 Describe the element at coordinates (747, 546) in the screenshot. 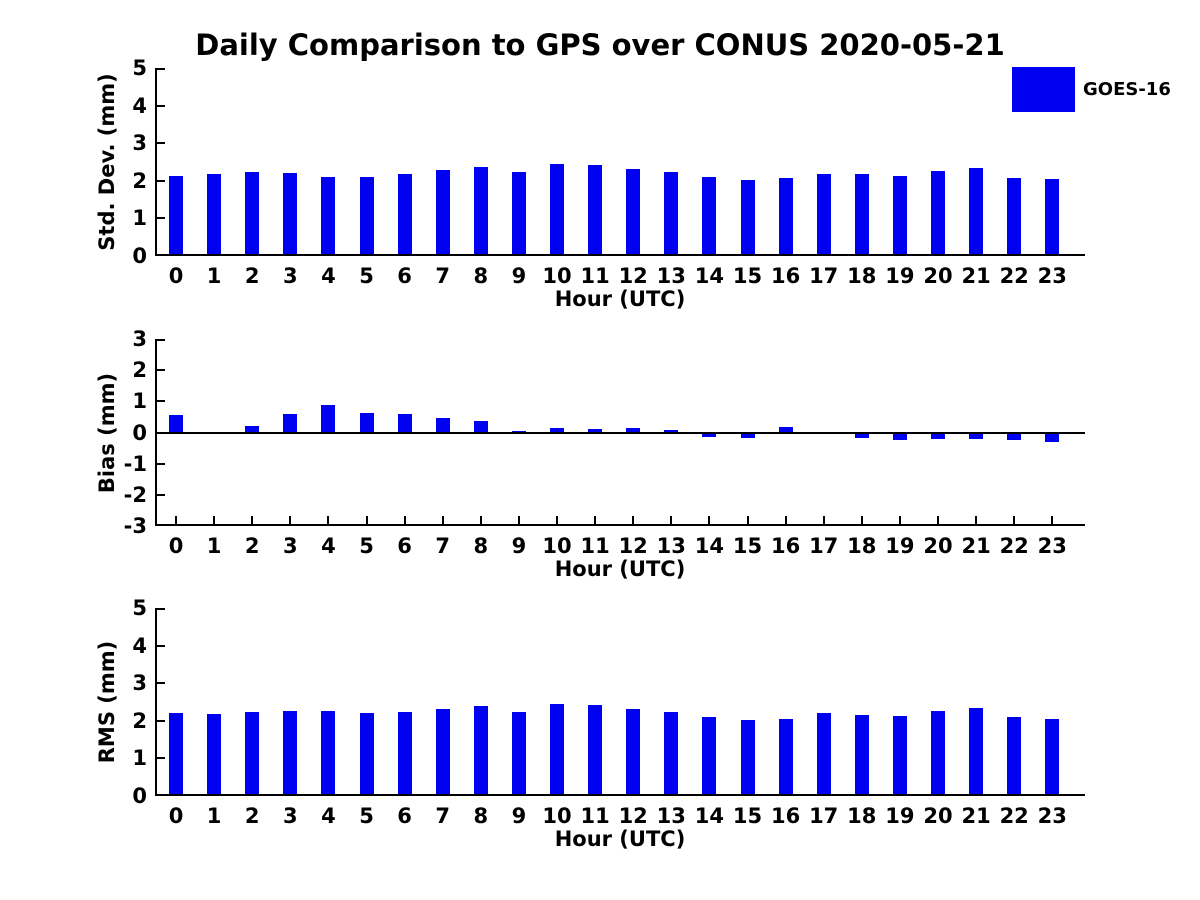

I see `x-tick-label: 15` at that location.